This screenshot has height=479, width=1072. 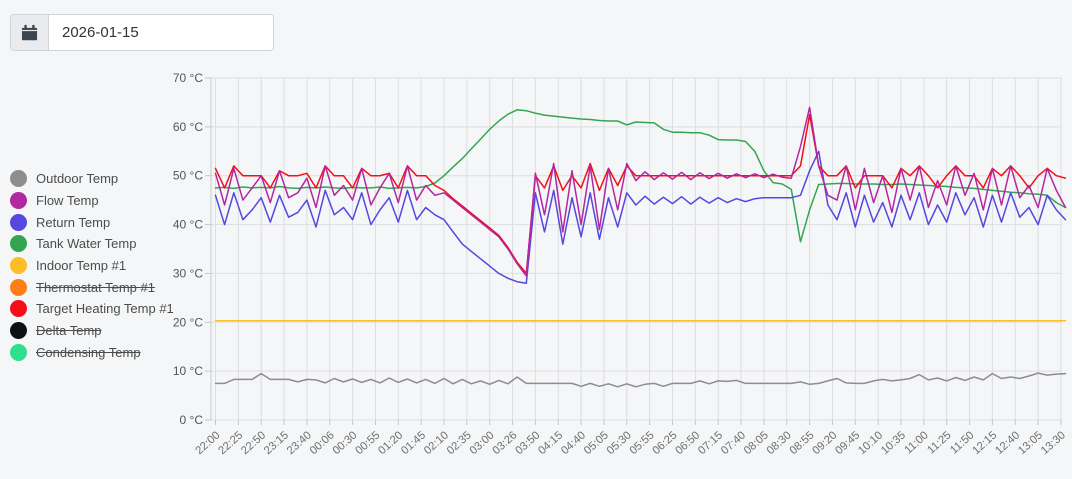 I want to click on date-input, so click(x=161, y=32).